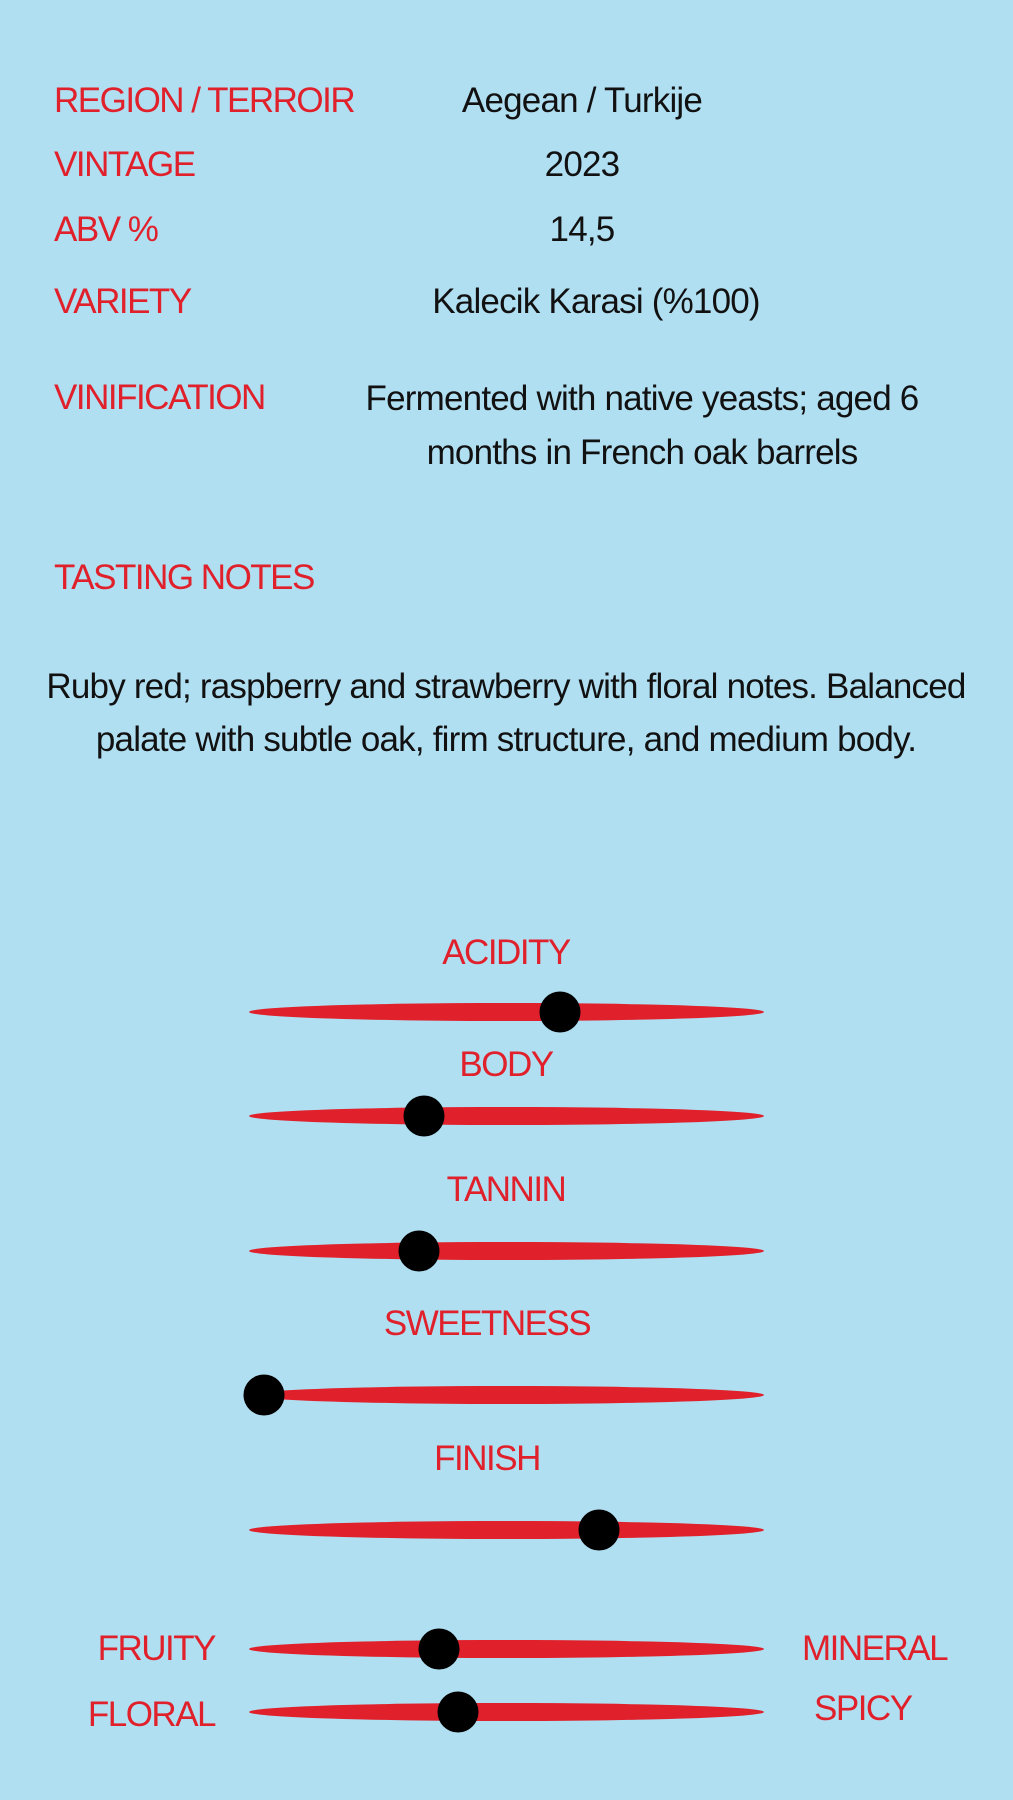 Image resolution: width=1013 pixels, height=1800 pixels. Describe the element at coordinates (424, 1116) in the screenshot. I see `body-marker` at that location.